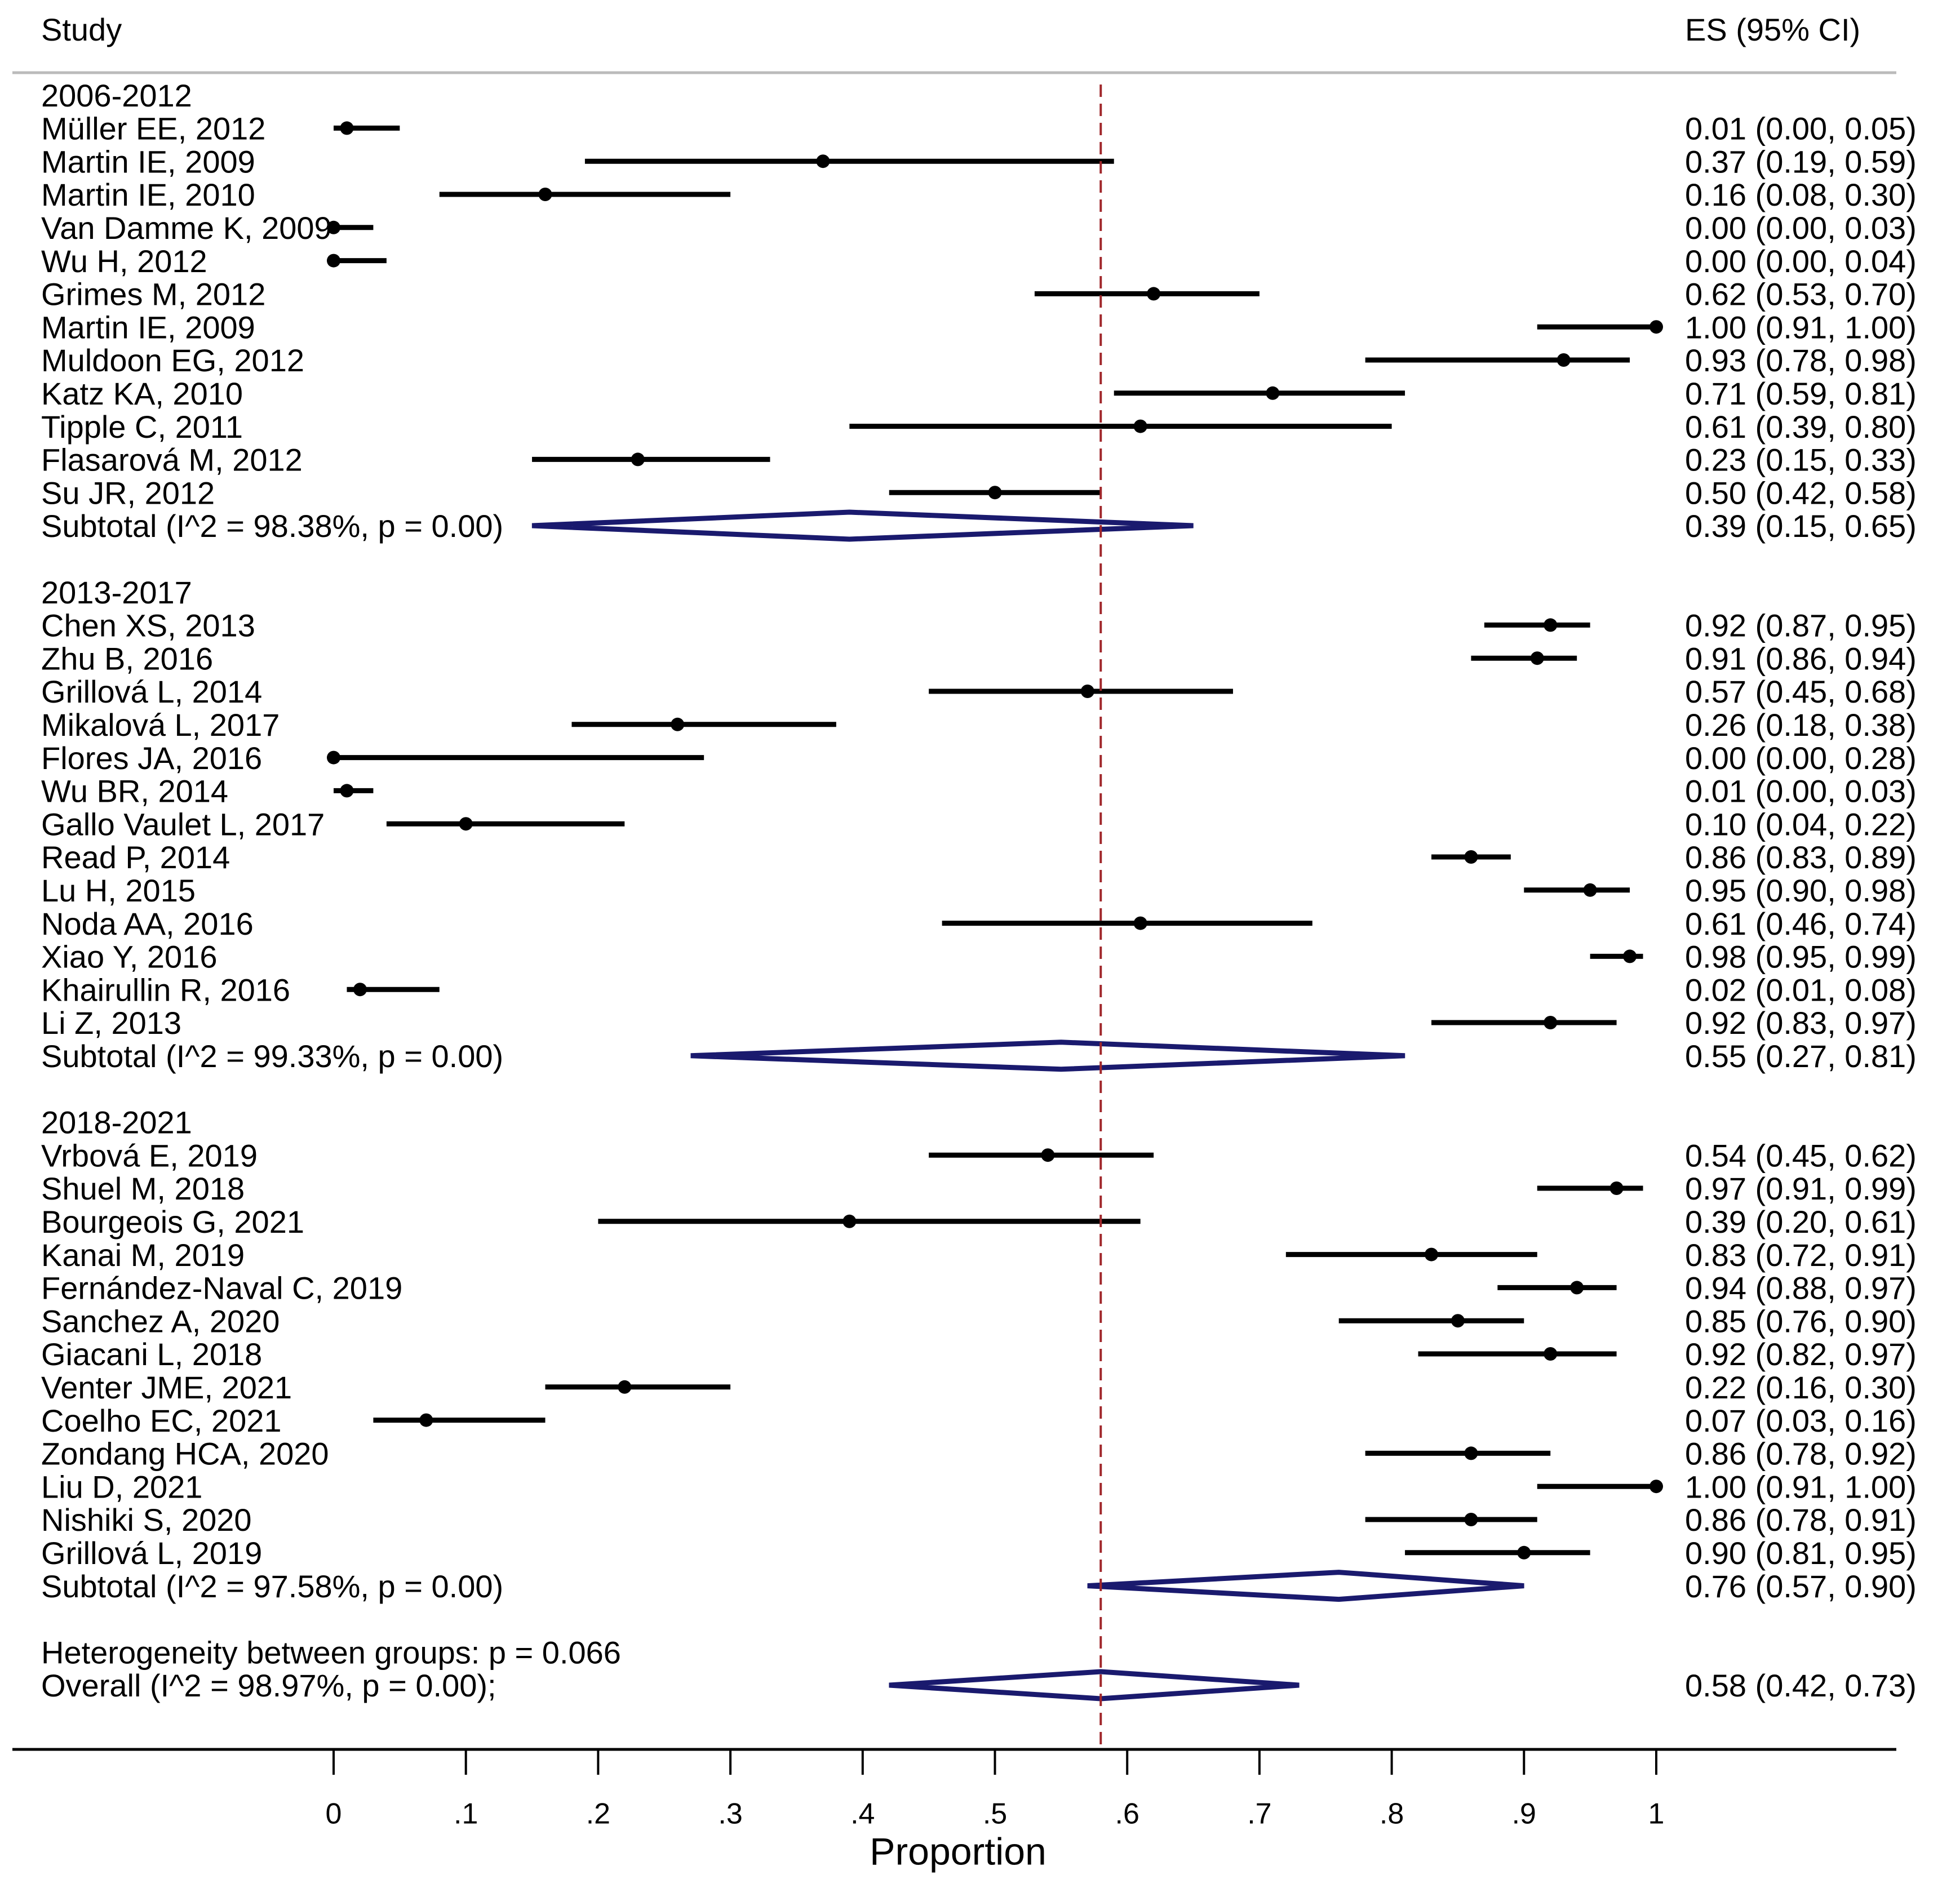 This screenshot has width=1960, height=1888. I want to click on study-name: Vrbová E, 2019, so click(149, 1155).